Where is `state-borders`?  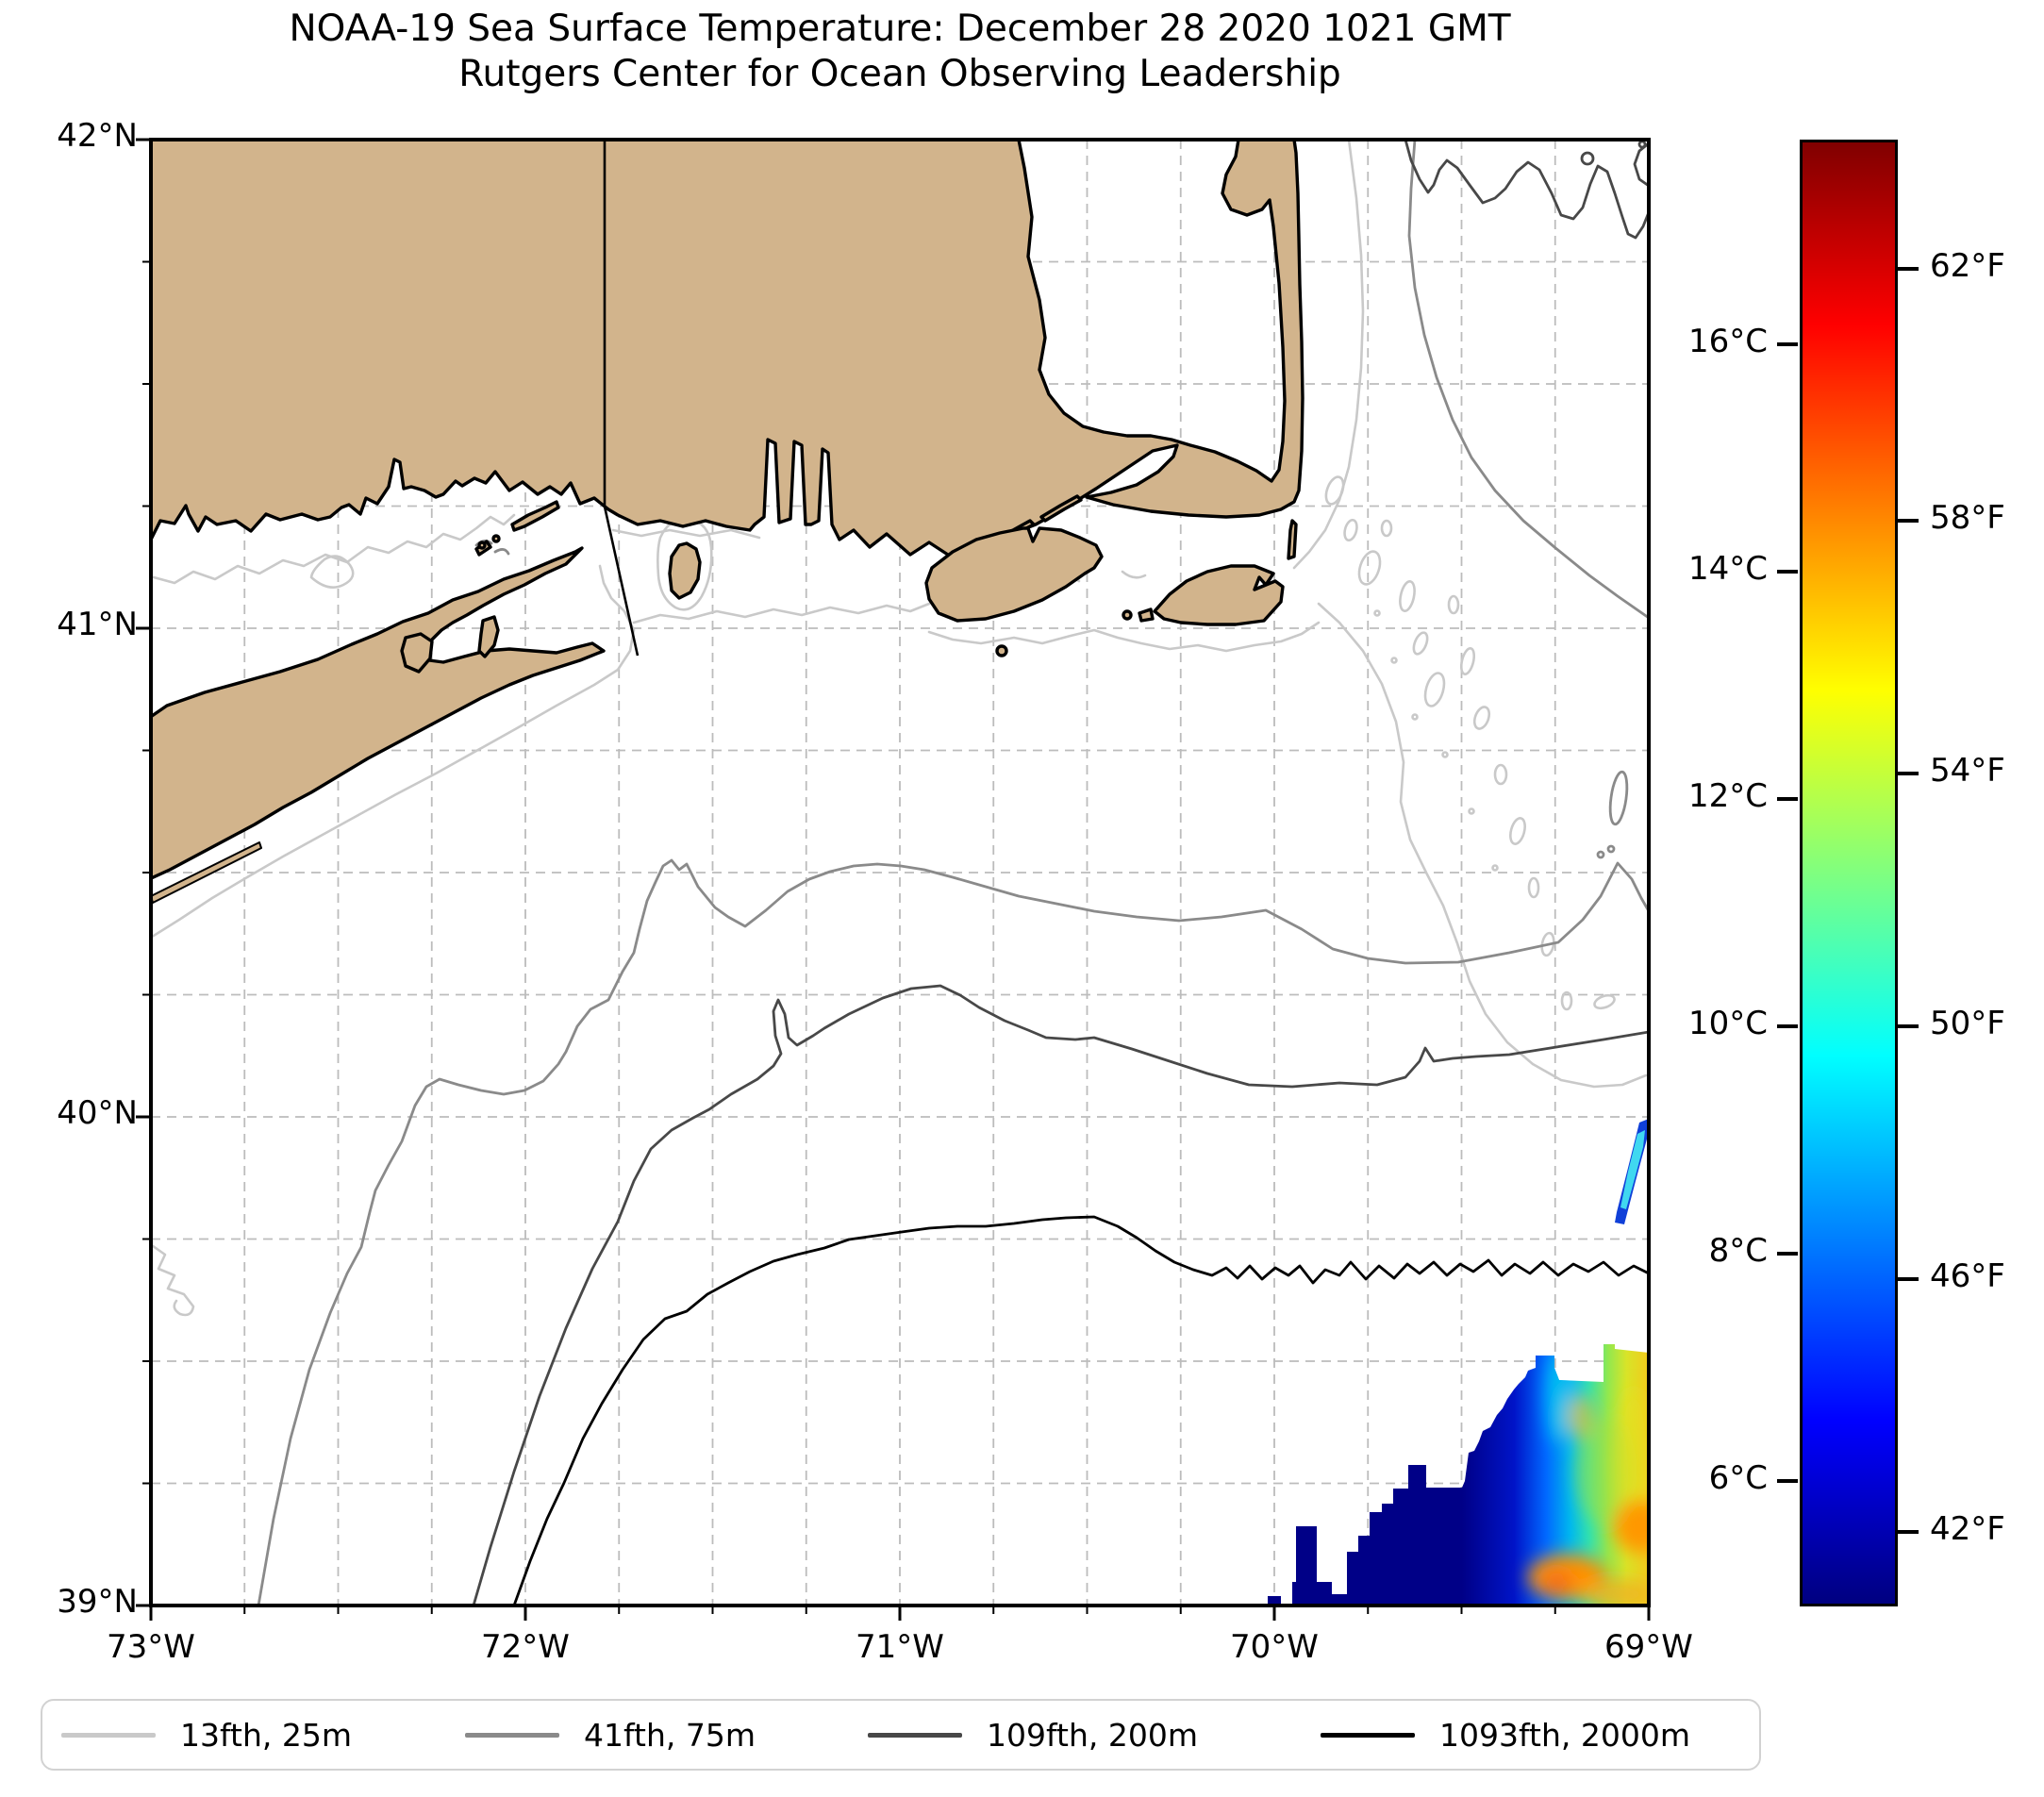
state-borders is located at coordinates (621, 398).